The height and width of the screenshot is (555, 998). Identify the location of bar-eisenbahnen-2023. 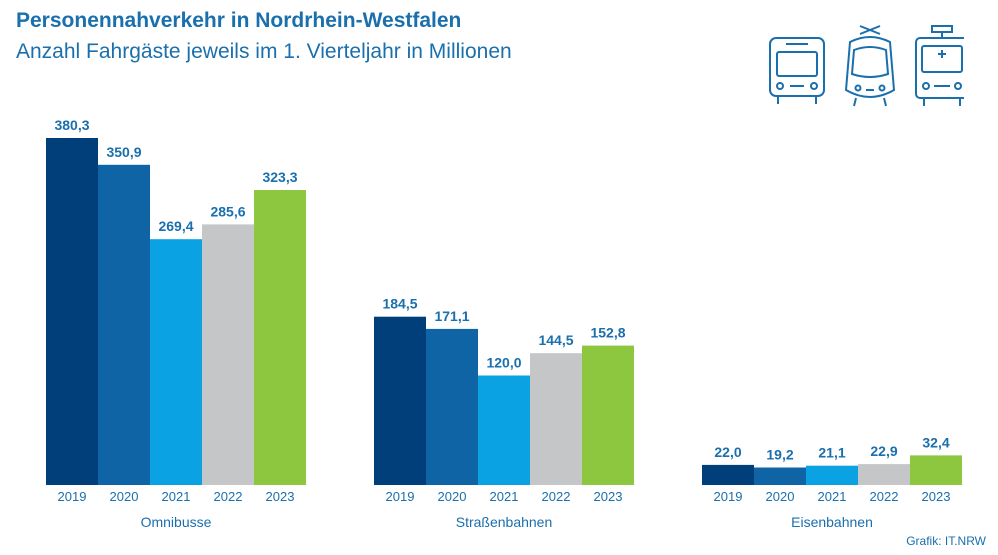
(936, 470).